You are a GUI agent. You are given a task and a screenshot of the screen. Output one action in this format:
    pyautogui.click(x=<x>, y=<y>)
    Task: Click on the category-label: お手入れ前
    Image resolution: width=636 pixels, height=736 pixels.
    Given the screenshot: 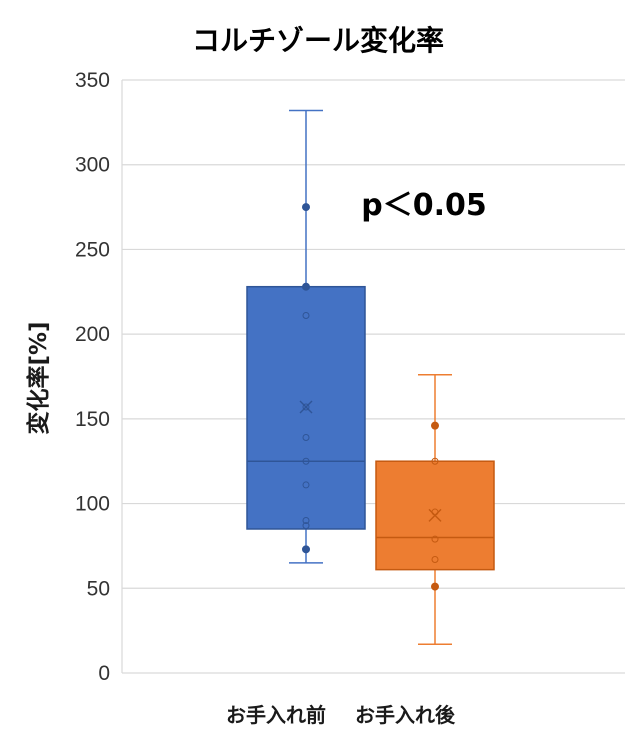 What is the action you would take?
    pyautogui.click(x=276, y=715)
    